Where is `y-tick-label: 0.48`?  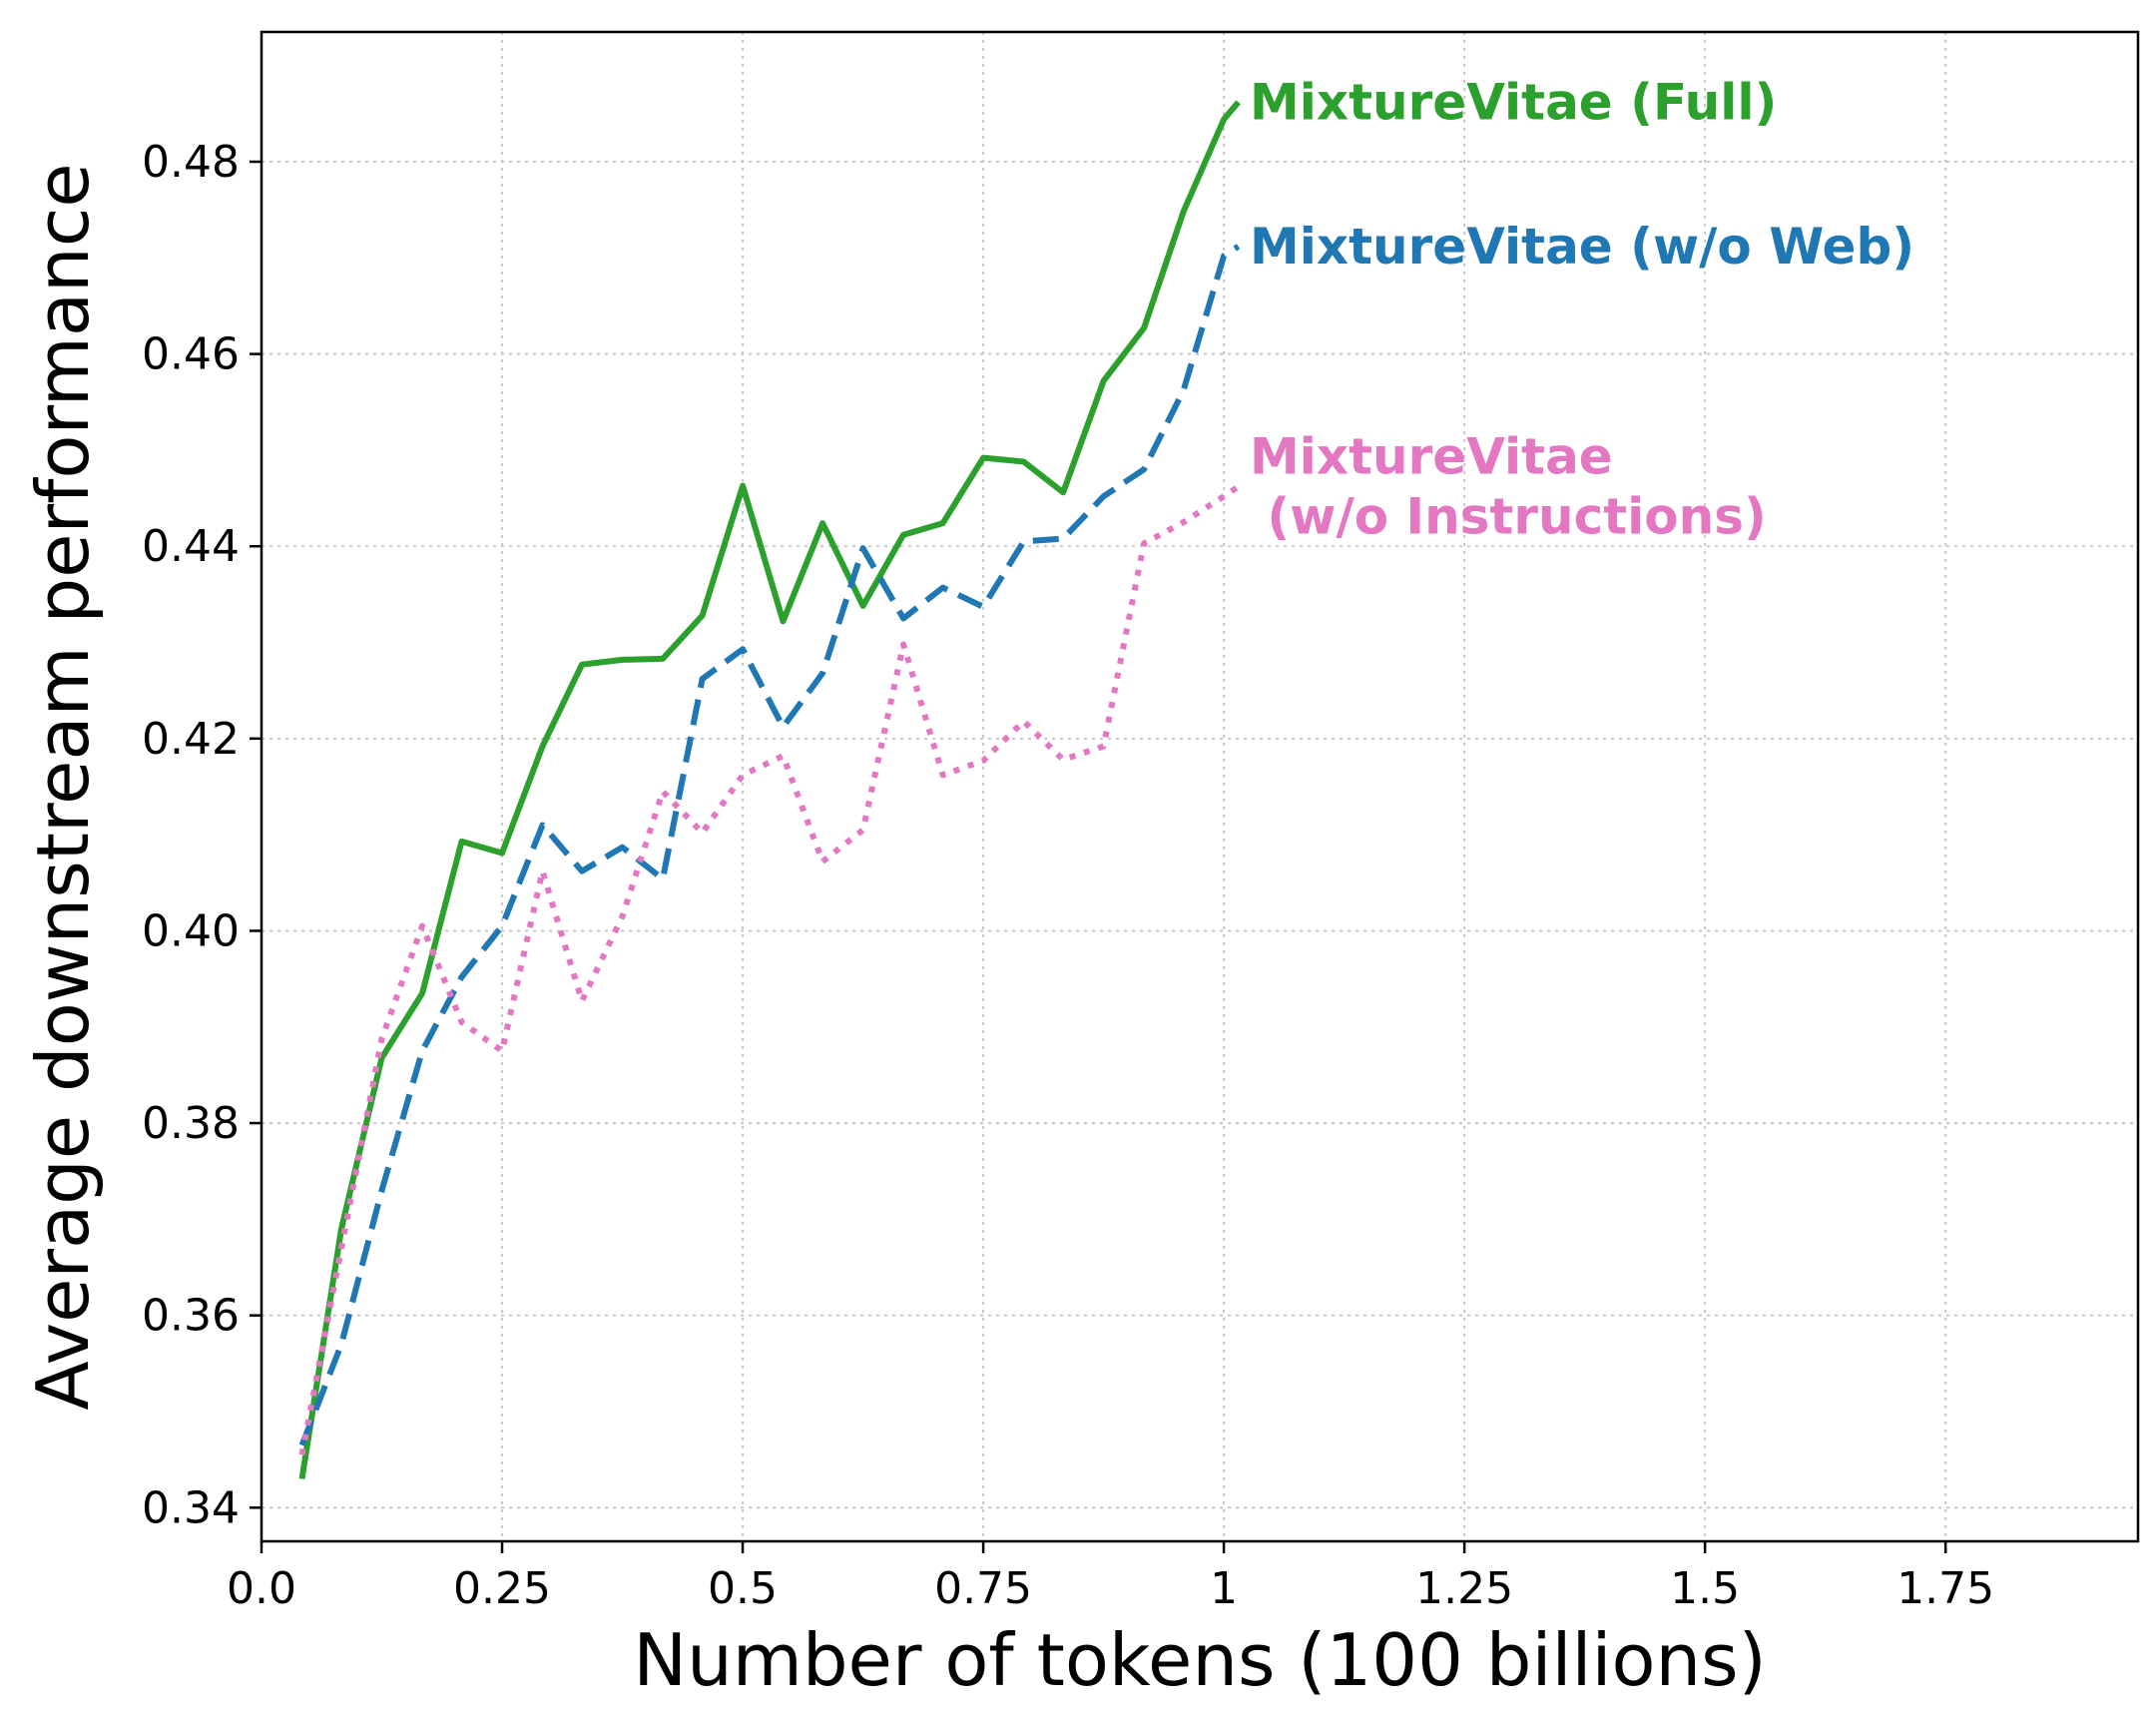
y-tick-label: 0.48 is located at coordinates (191, 162).